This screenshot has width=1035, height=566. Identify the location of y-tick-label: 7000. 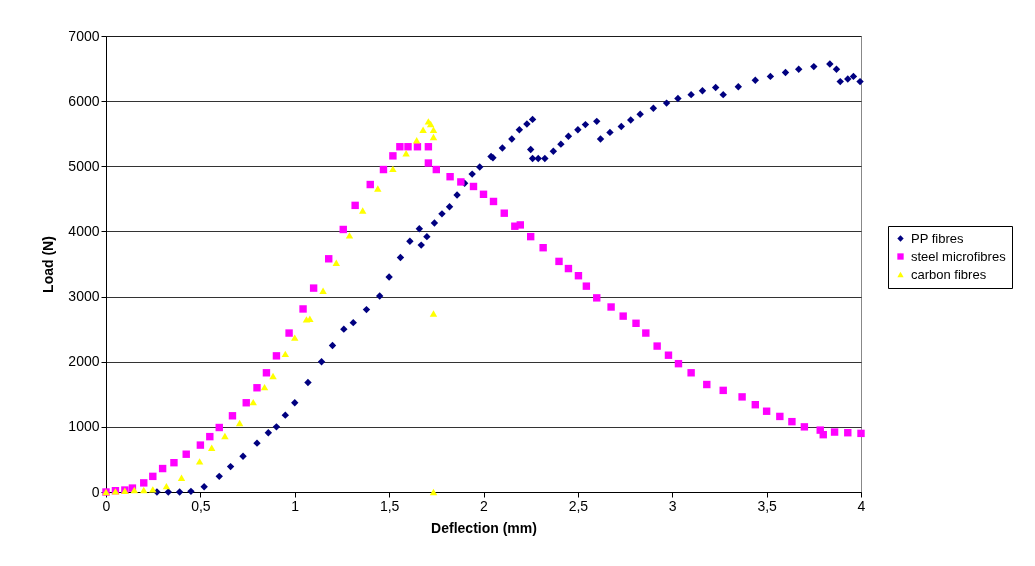
(84, 35).